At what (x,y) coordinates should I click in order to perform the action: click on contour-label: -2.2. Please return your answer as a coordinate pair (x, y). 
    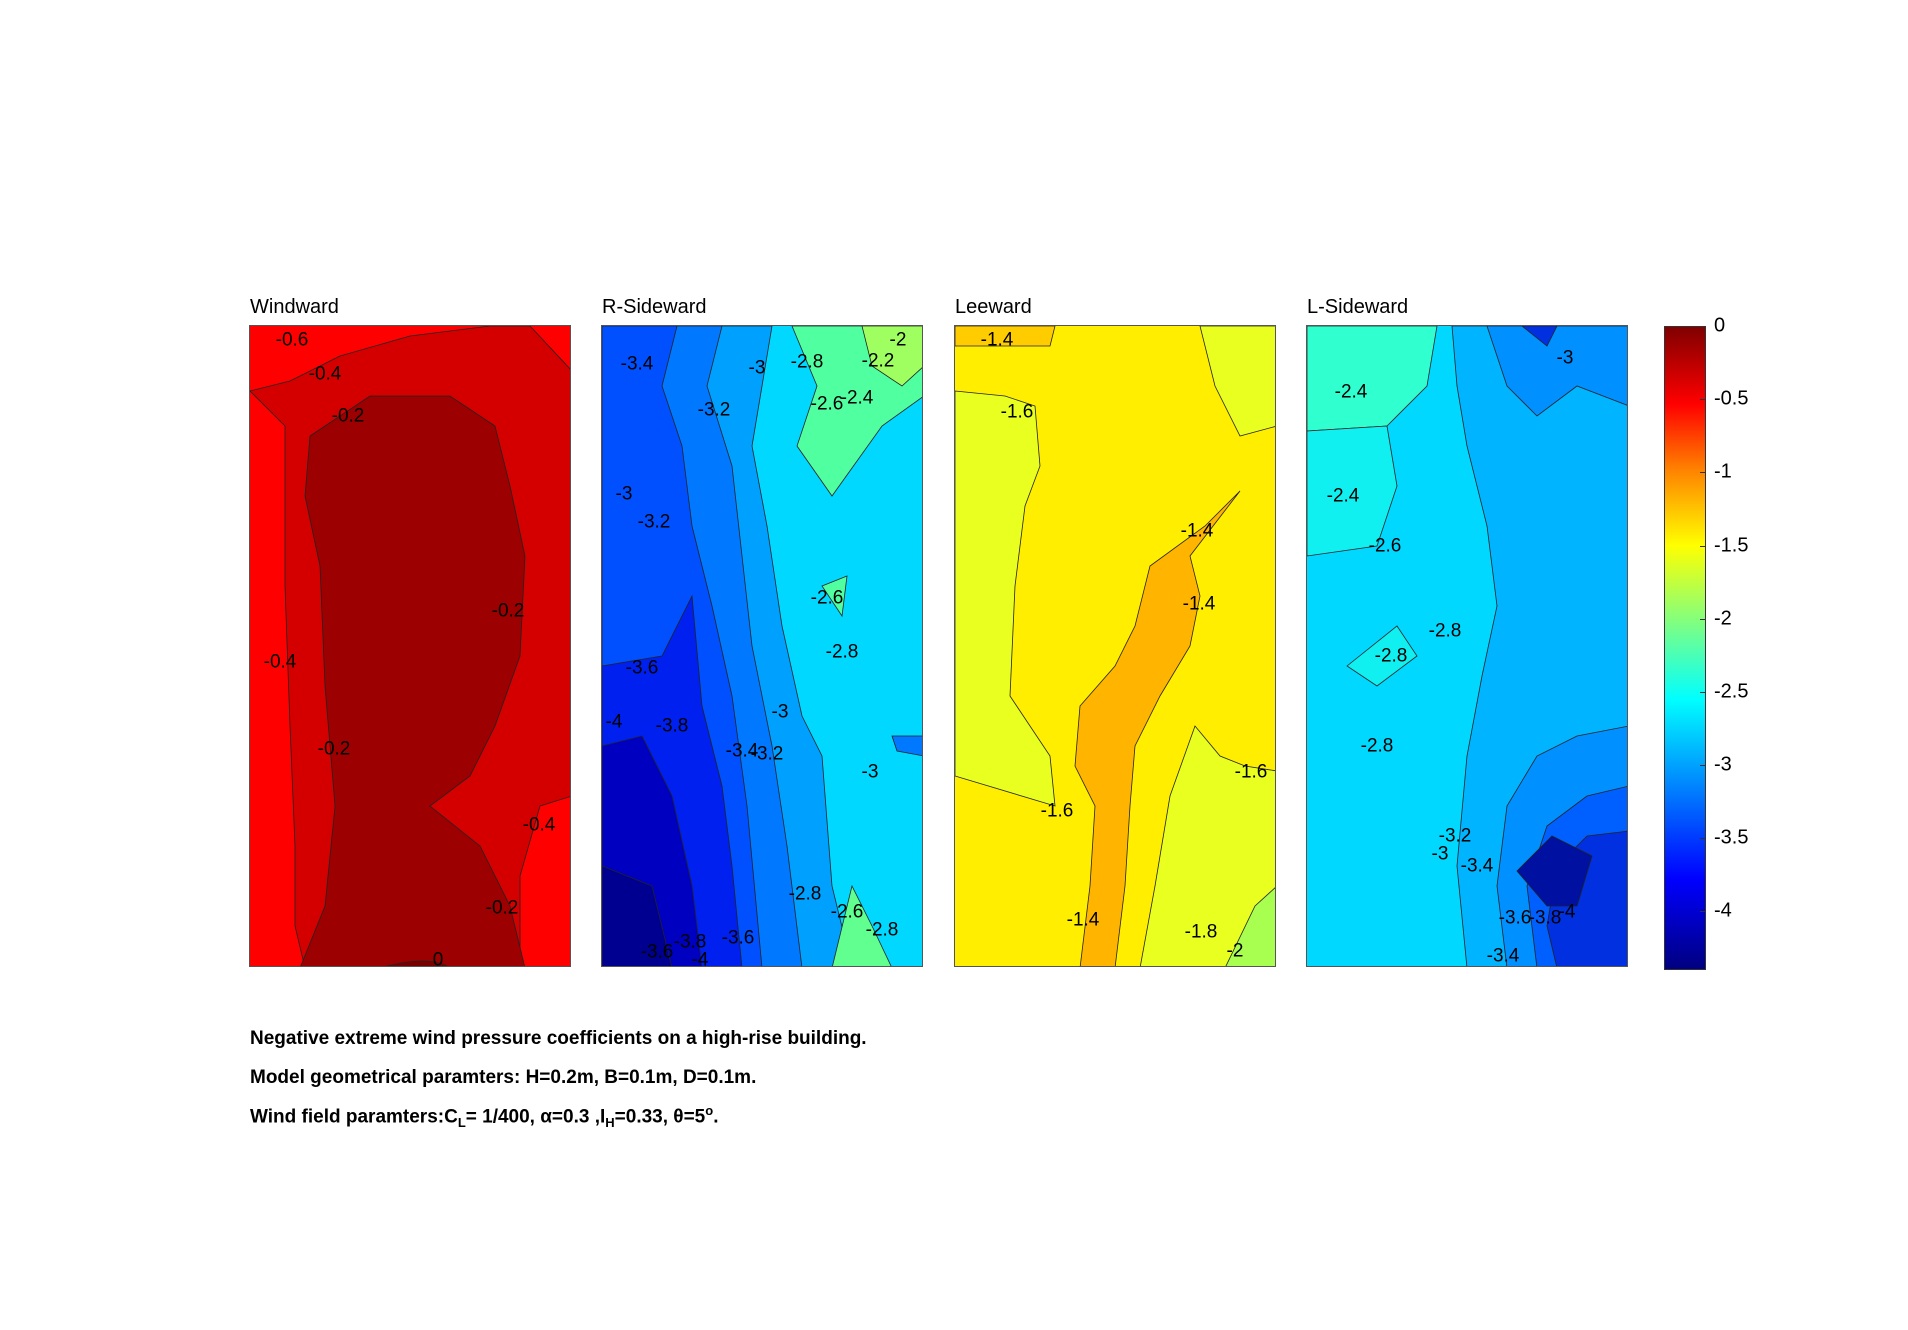
    Looking at the image, I should click on (878, 361).